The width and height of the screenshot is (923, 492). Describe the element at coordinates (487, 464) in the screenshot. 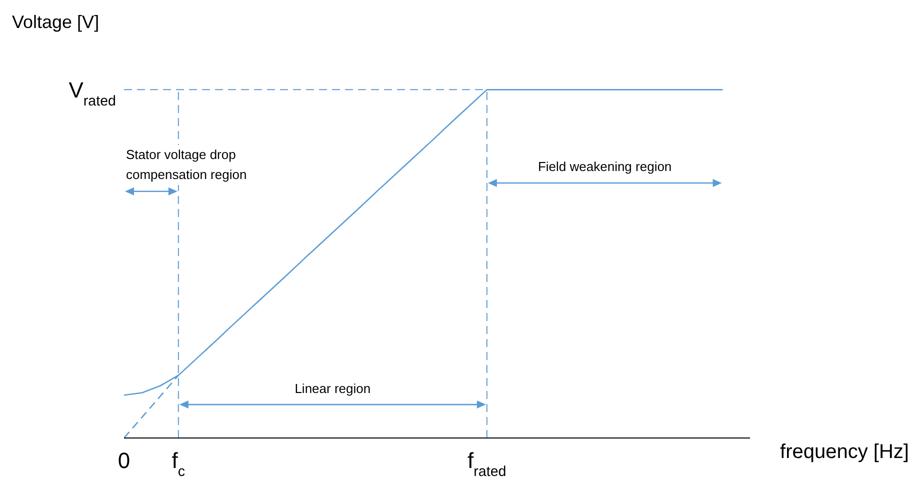

I see `x-tick-label: f$_{rated}$` at that location.